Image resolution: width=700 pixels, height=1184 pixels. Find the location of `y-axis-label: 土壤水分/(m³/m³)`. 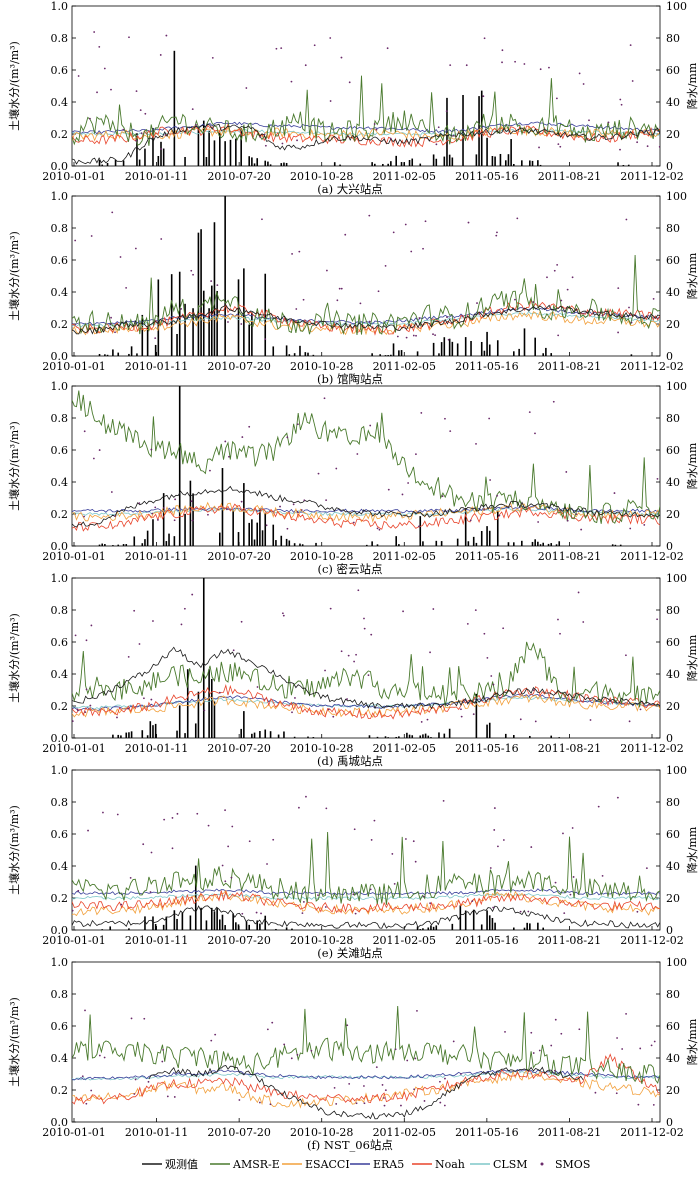

y-axis-label: 土壤水分/(m³/m³) is located at coordinates (14, 658).